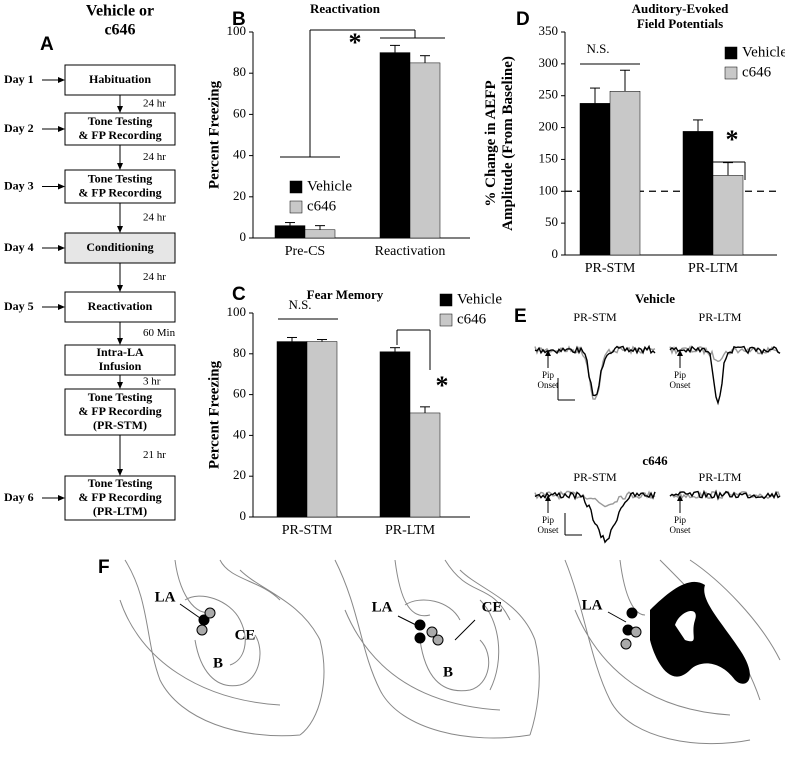  I want to click on flow-step: Infusion, so click(120, 366).